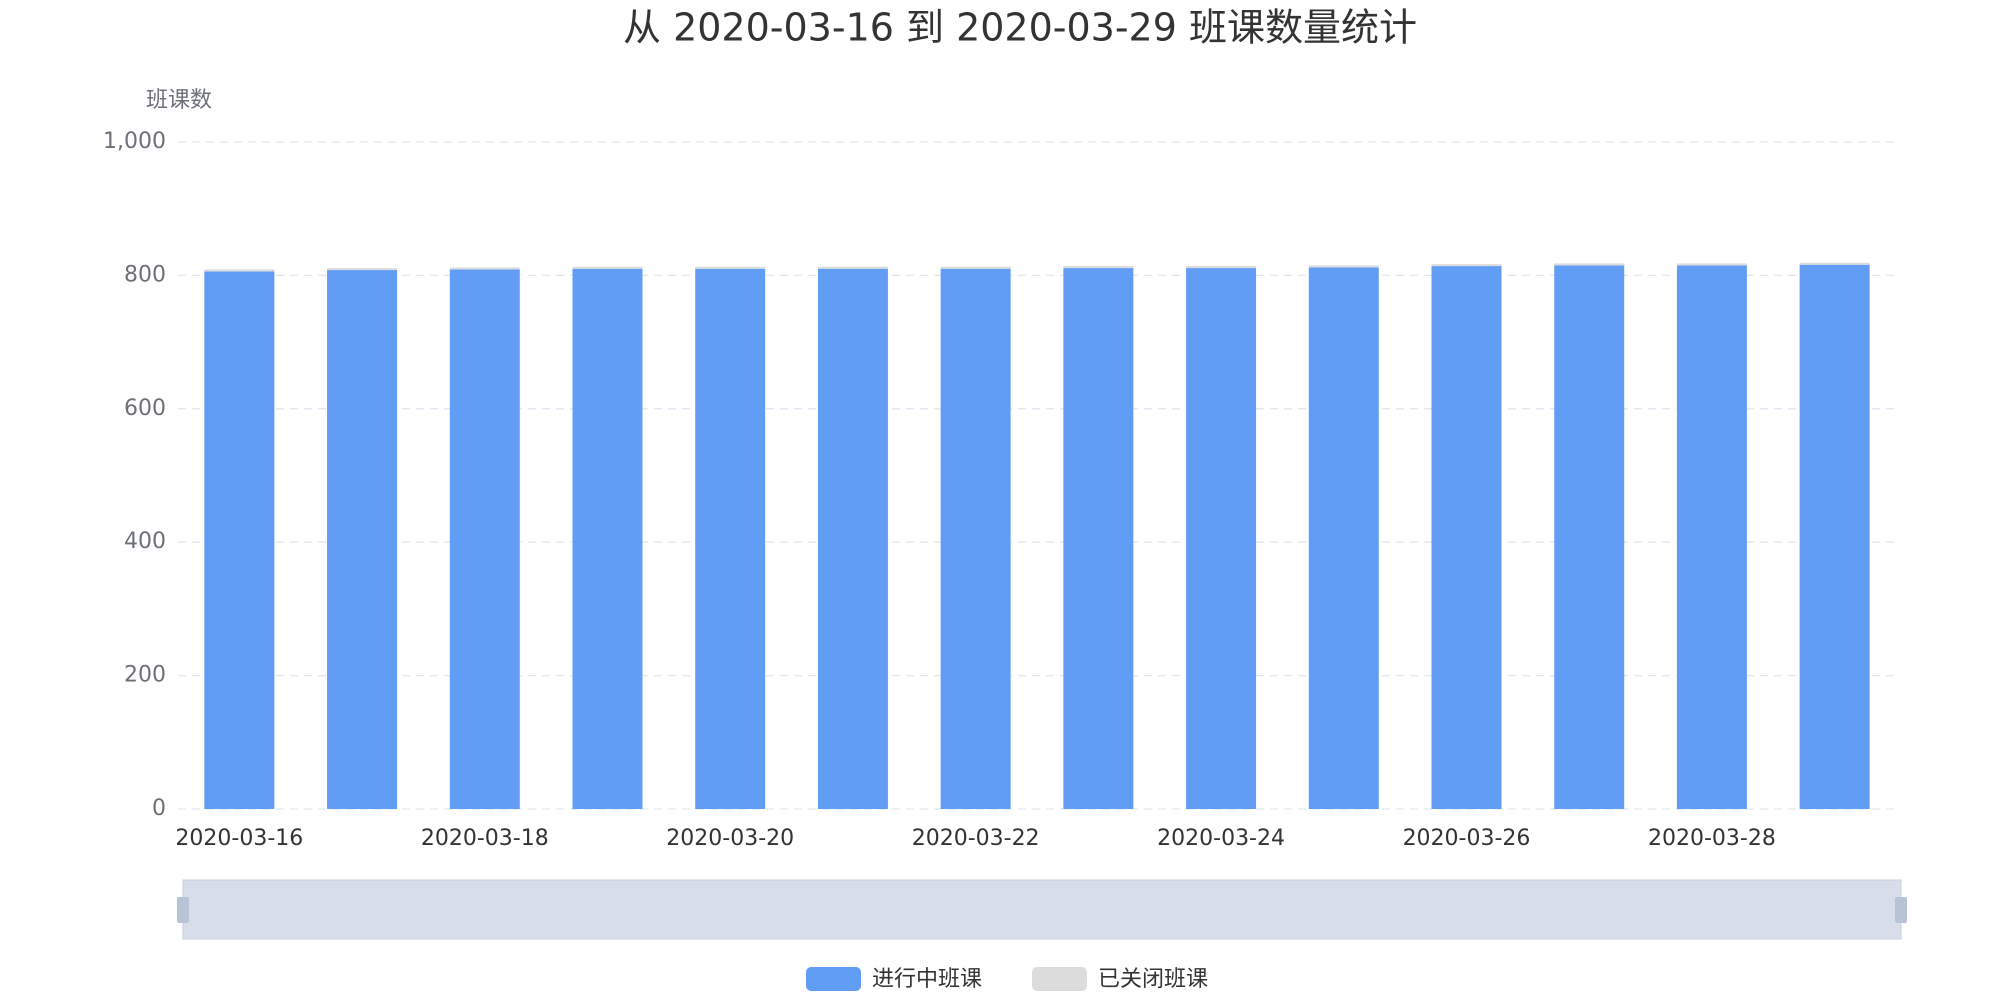  What do you see at coordinates (1153, 979) in the screenshot?
I see `legend-label: 已关闭班课` at bounding box center [1153, 979].